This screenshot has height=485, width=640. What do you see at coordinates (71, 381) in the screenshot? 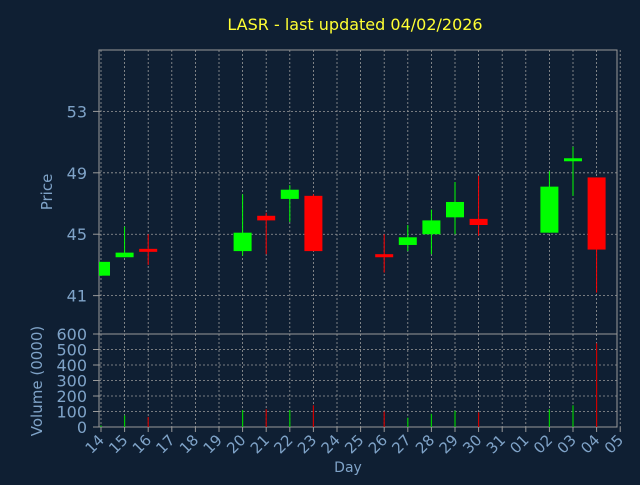
I see `volume-tick-label: 300` at bounding box center [71, 381].